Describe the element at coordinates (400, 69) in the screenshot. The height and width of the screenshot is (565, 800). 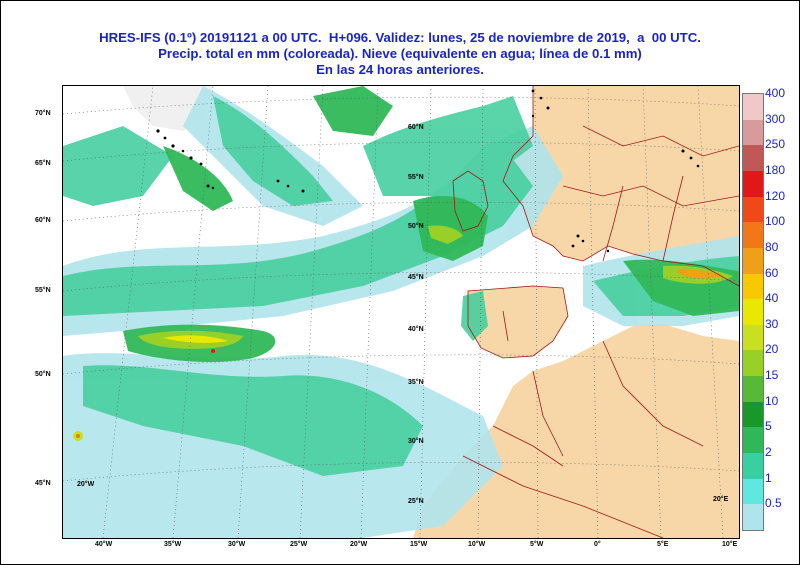
I see `title-line-3: En las 24 horas anteriores.` at that location.